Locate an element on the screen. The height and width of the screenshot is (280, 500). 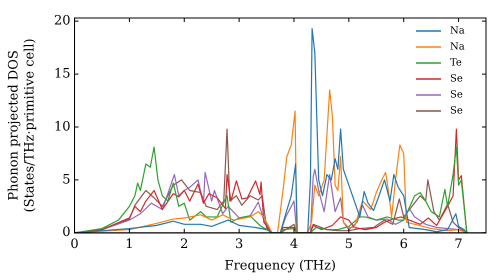
y-tick-label: 20 is located at coordinates (62, 21).